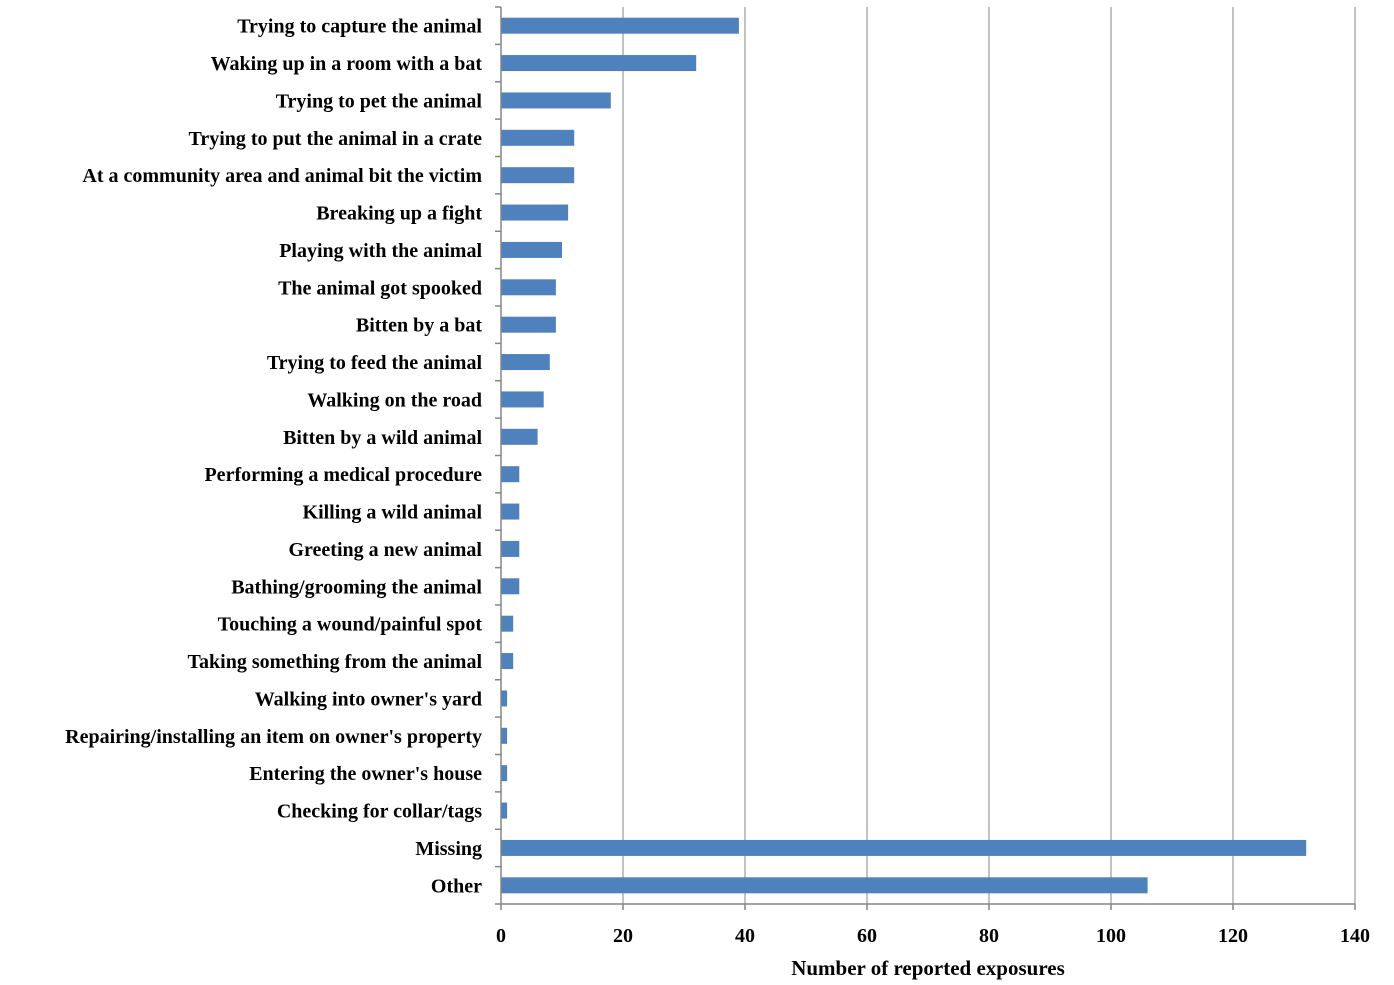 This screenshot has height=985, width=1394. I want to click on x-tick-label-20: 20, so click(623, 936).